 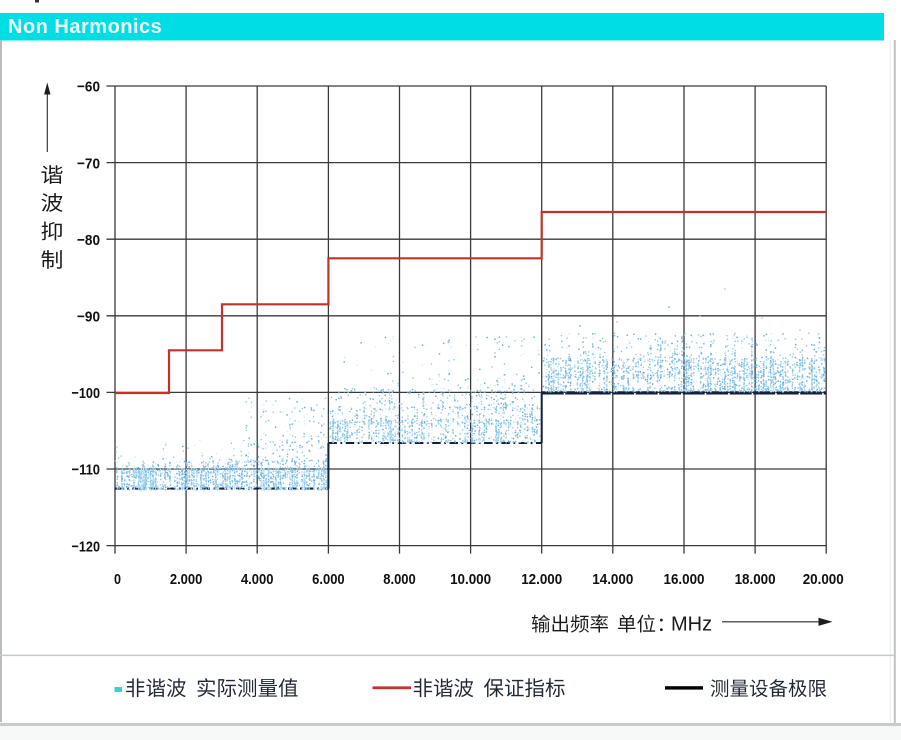 What do you see at coordinates (86, 393) in the screenshot?
I see `svg-text: −100` at bounding box center [86, 393].